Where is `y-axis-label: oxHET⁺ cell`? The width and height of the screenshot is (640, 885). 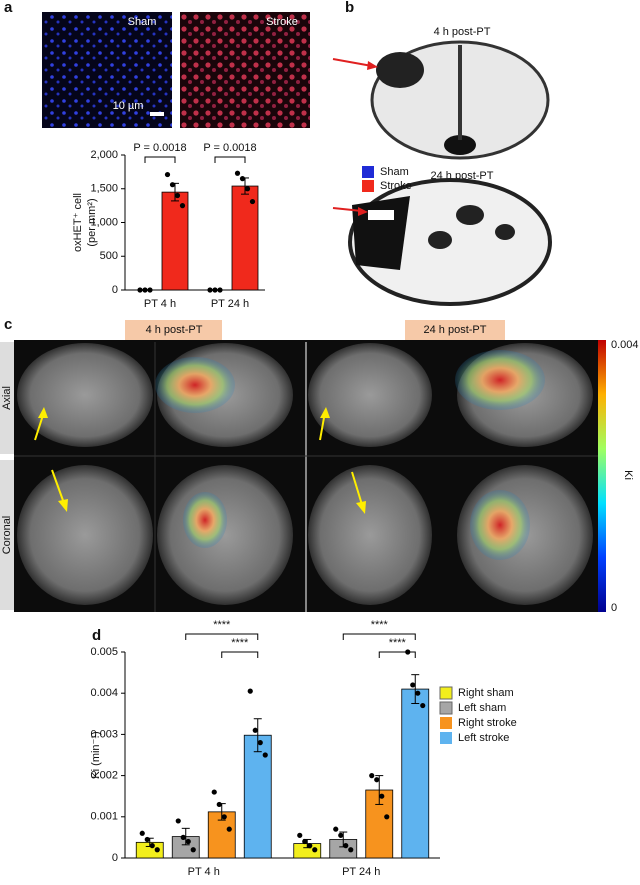
y-axis-label: oxHET⁺ cell is located at coordinates (78, 222).